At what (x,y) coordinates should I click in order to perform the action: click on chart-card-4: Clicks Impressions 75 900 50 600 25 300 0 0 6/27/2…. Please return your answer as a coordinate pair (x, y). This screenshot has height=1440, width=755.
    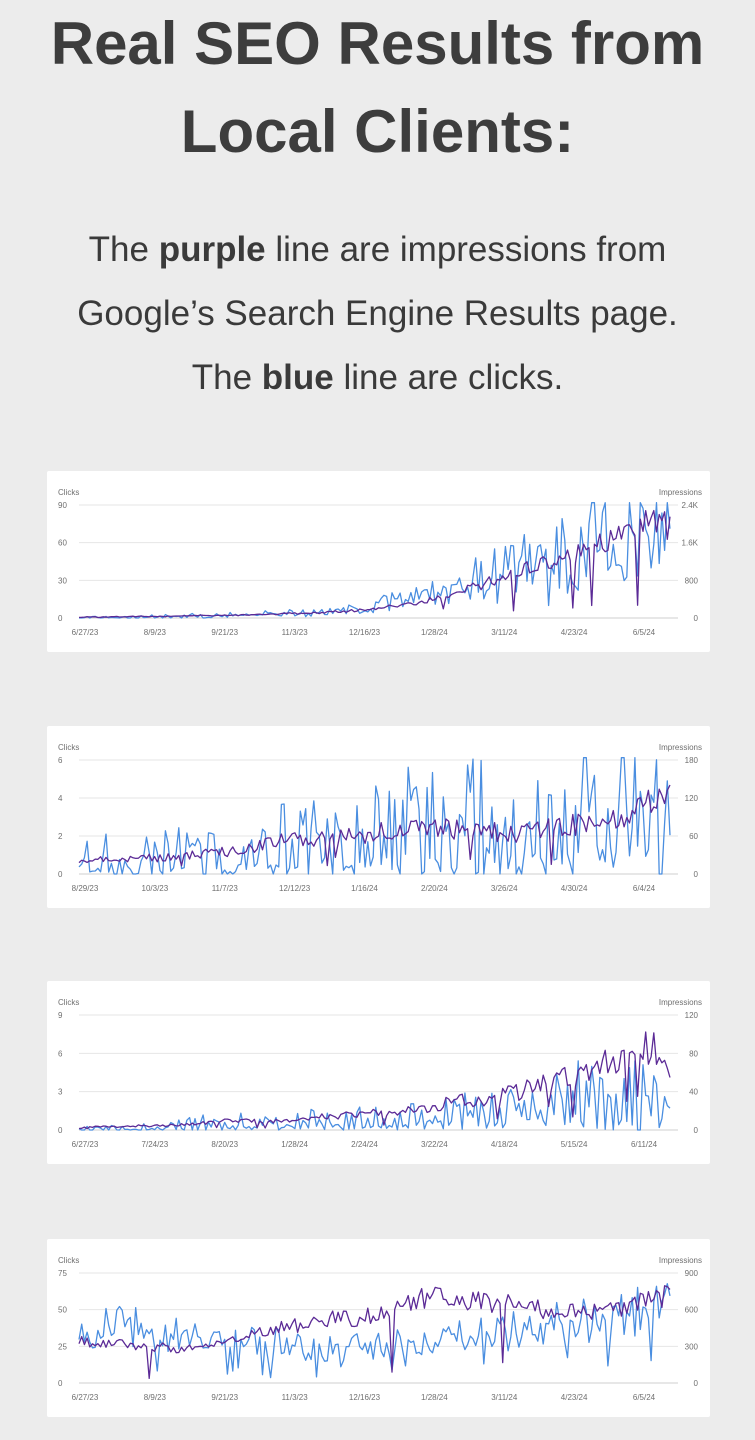
    Looking at the image, I should click on (378, 1328).